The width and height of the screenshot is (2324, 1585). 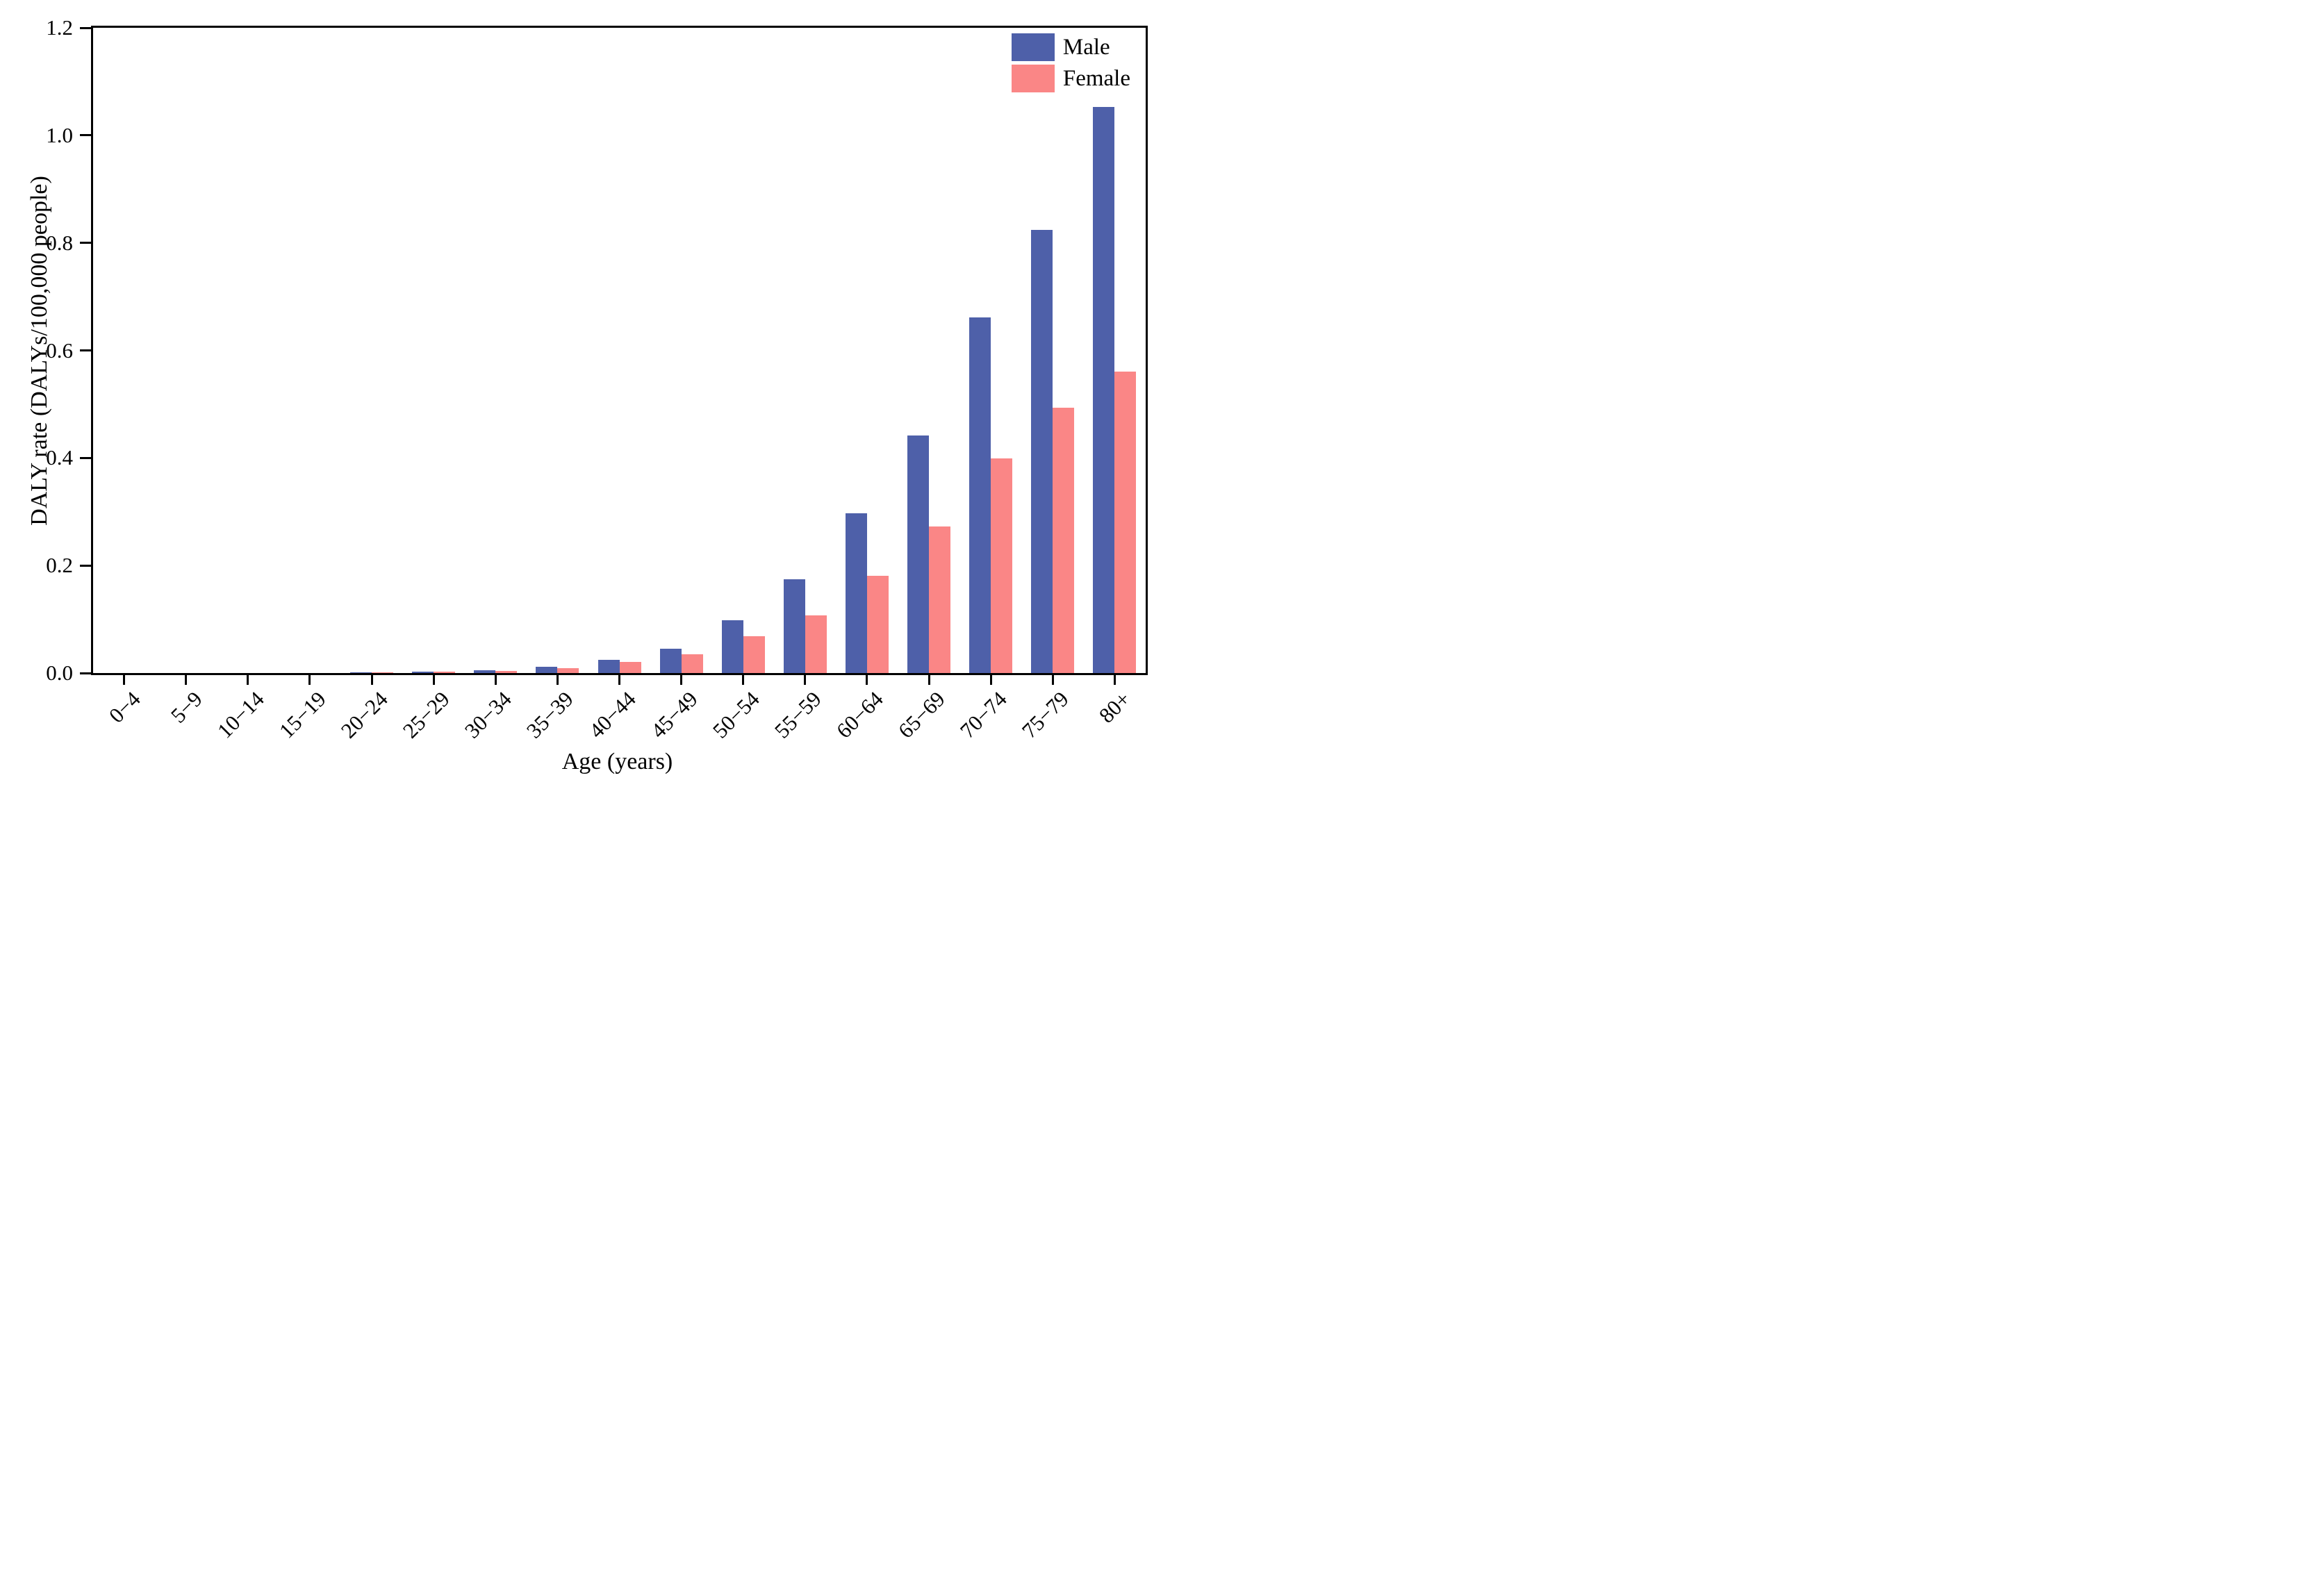 I want to click on male-bar-45−49, so click(x=671, y=661).